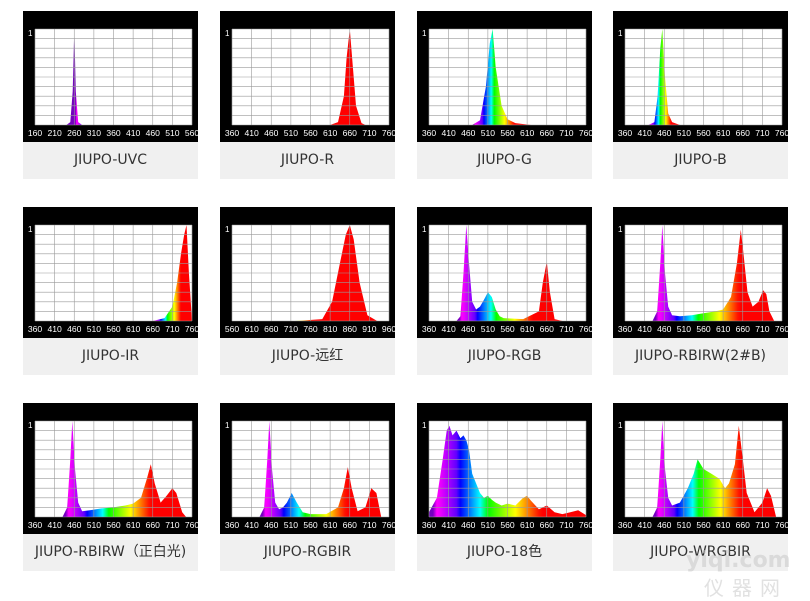 This screenshot has width=810, height=601. What do you see at coordinates (307, 487) in the screenshot?
I see `spectrum-card: 1 360 410 460 510 560 610 660 710 760 JIUPO-RGBIR` at bounding box center [307, 487].